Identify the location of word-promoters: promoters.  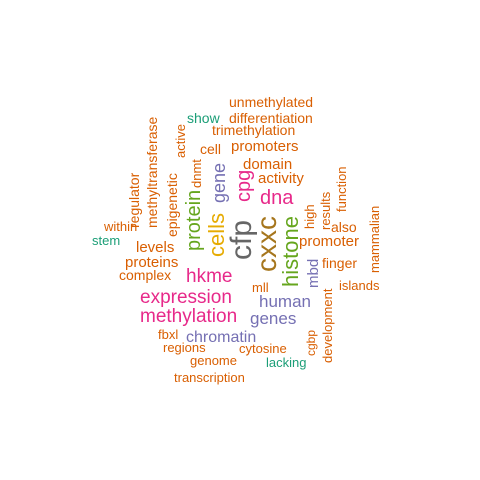
(265, 146).